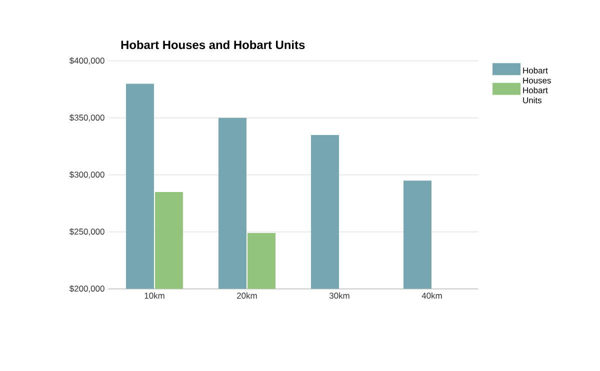 The image size is (600, 371). I want to click on x-tick-label: 10km, so click(154, 295).